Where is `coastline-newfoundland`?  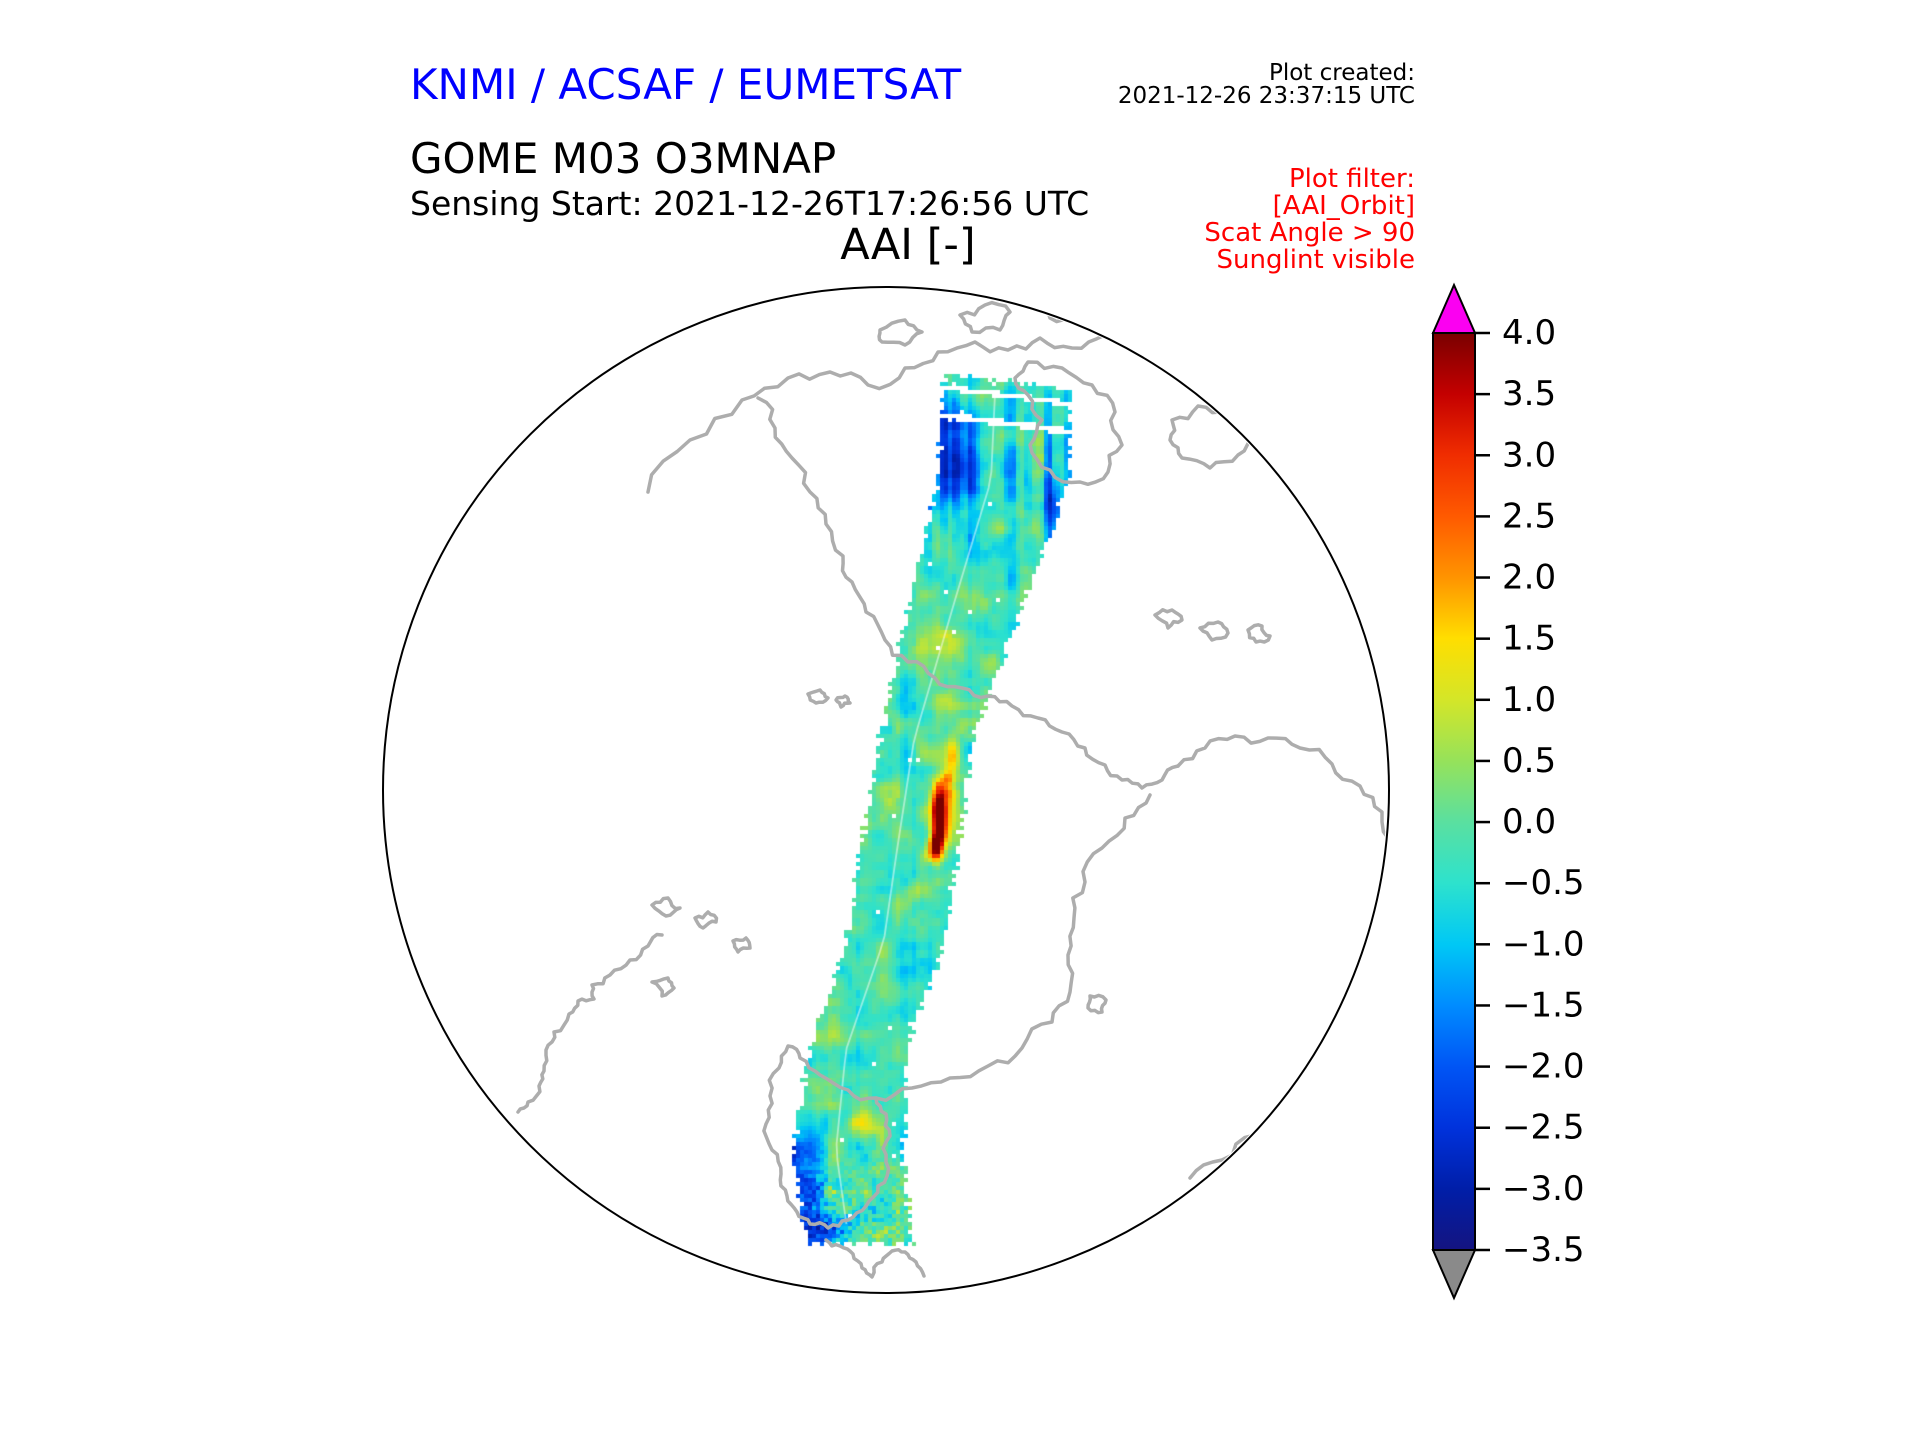 coastline-newfoundland is located at coordinates (1210, 437).